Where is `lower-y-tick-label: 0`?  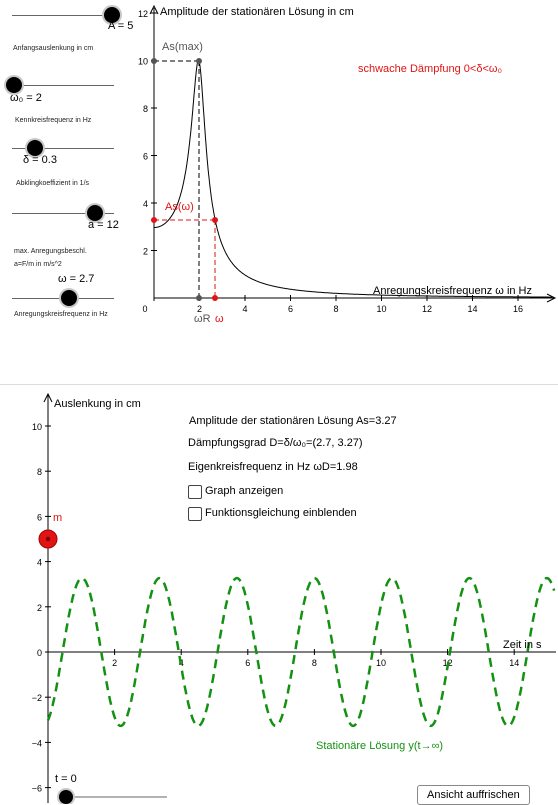 lower-y-tick-label: 0 is located at coordinates (39, 653).